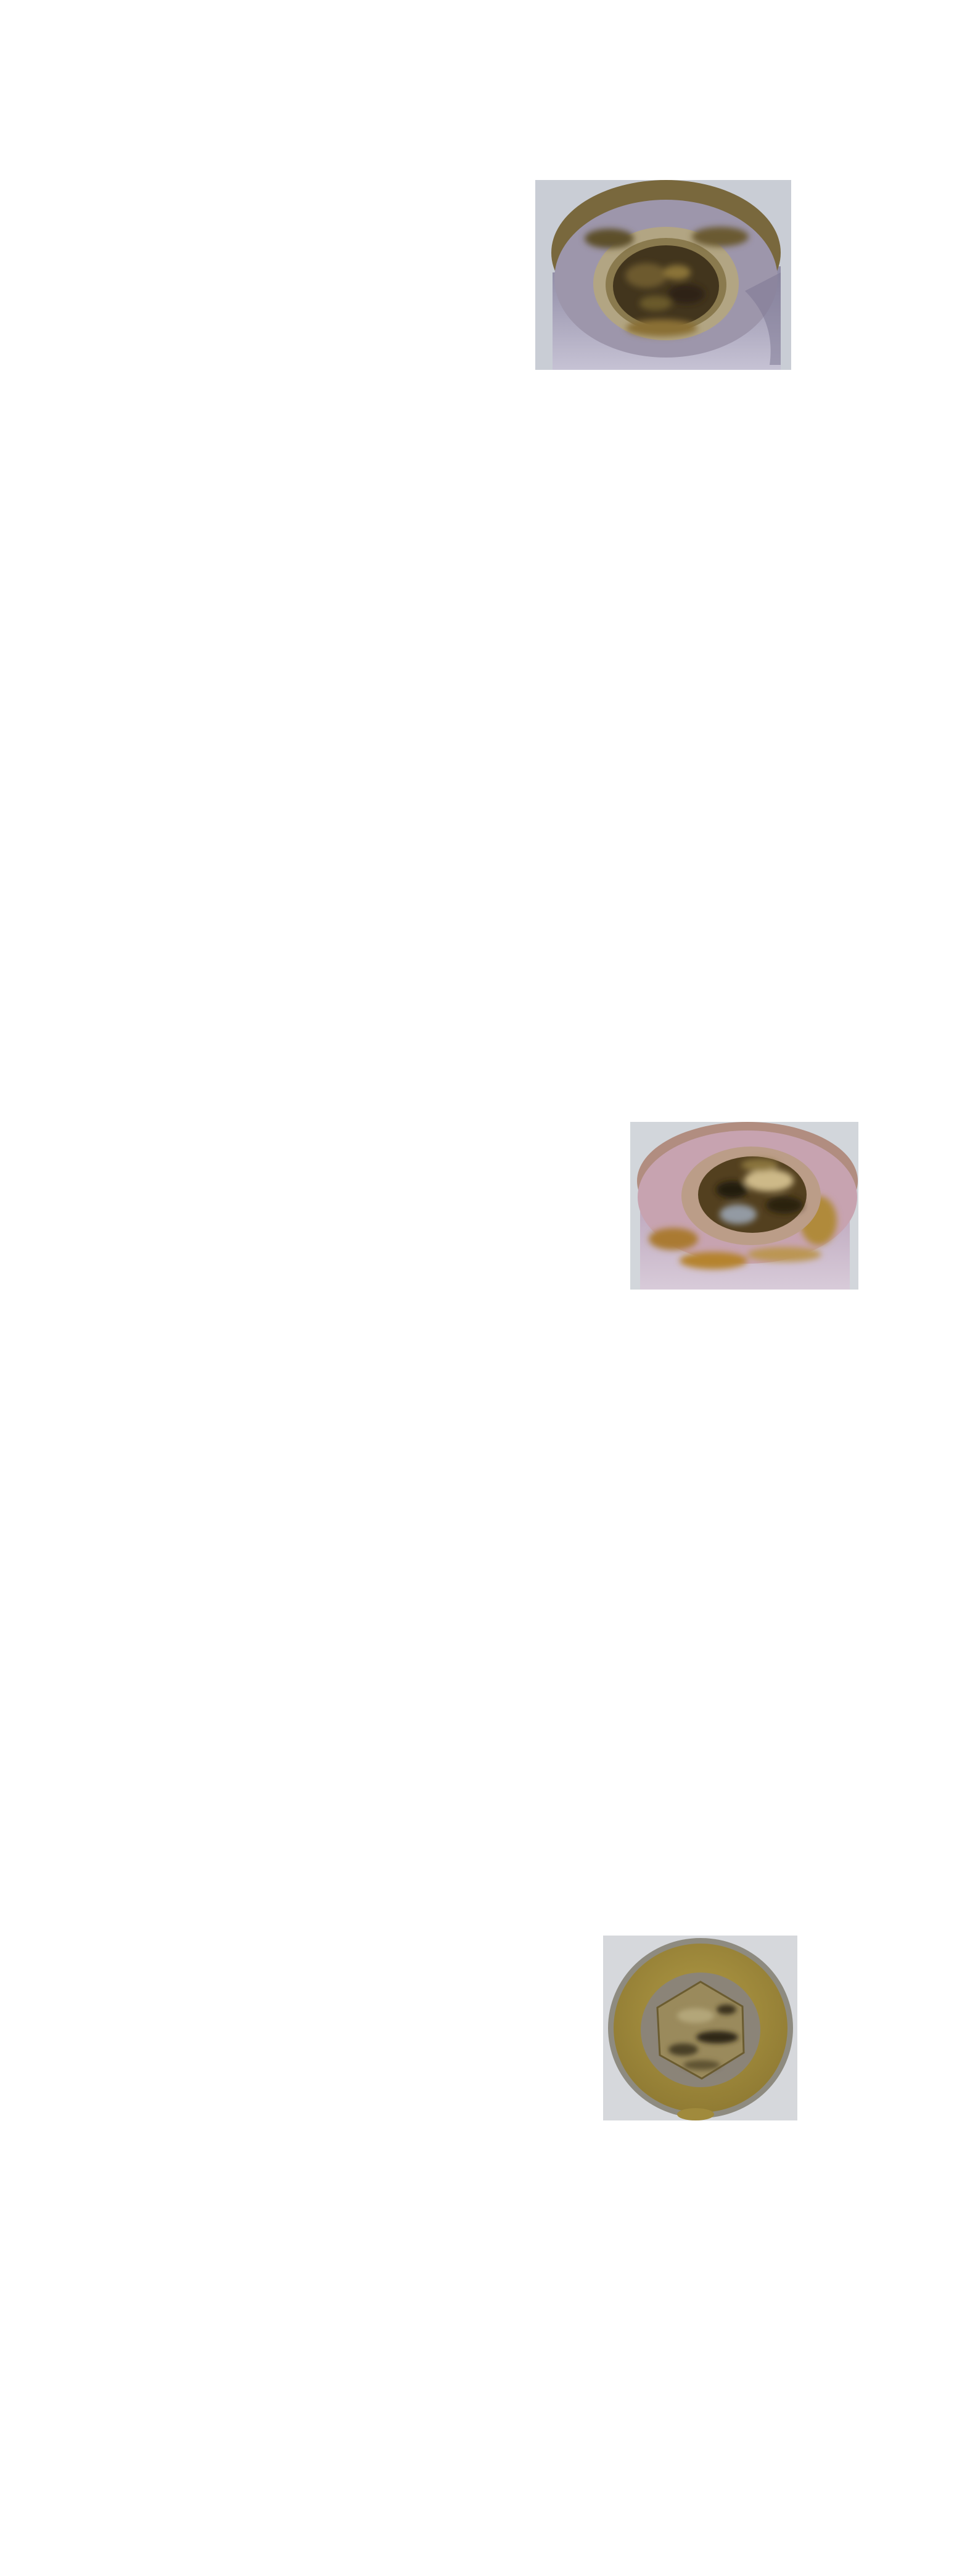  I want to click on sample-photo-na2so4, so click(700, 2028).